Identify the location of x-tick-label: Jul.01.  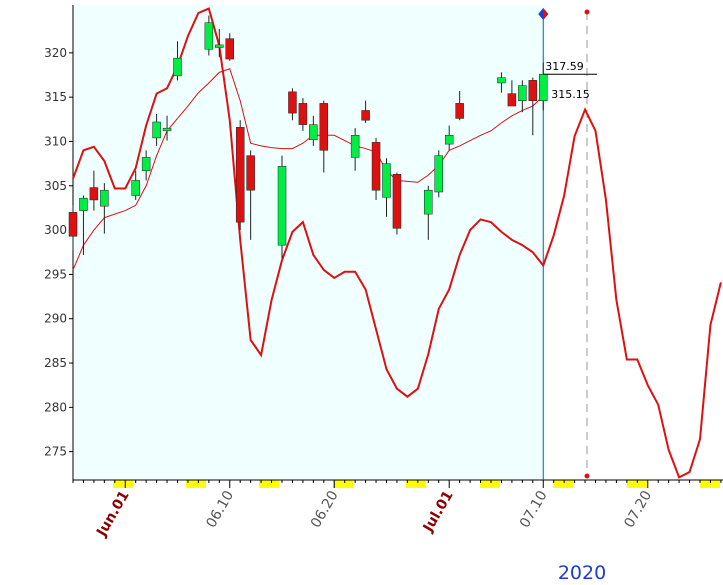
(438, 512).